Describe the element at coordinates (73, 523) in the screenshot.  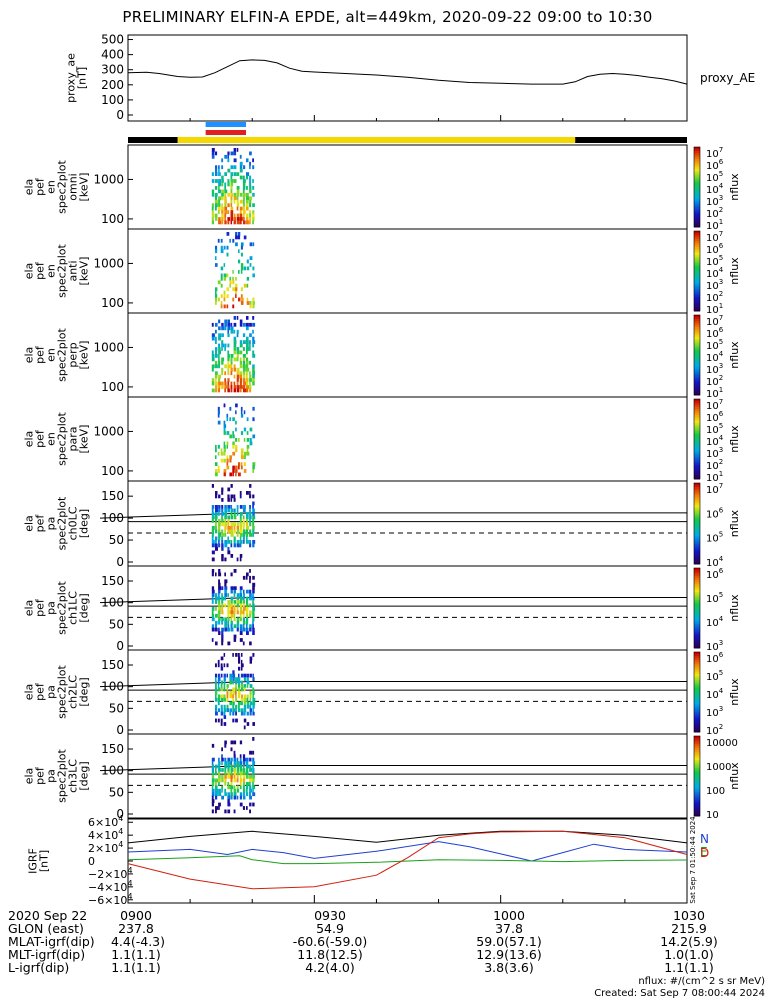
I see `pa_ch0-ylabel: ch0LC` at that location.